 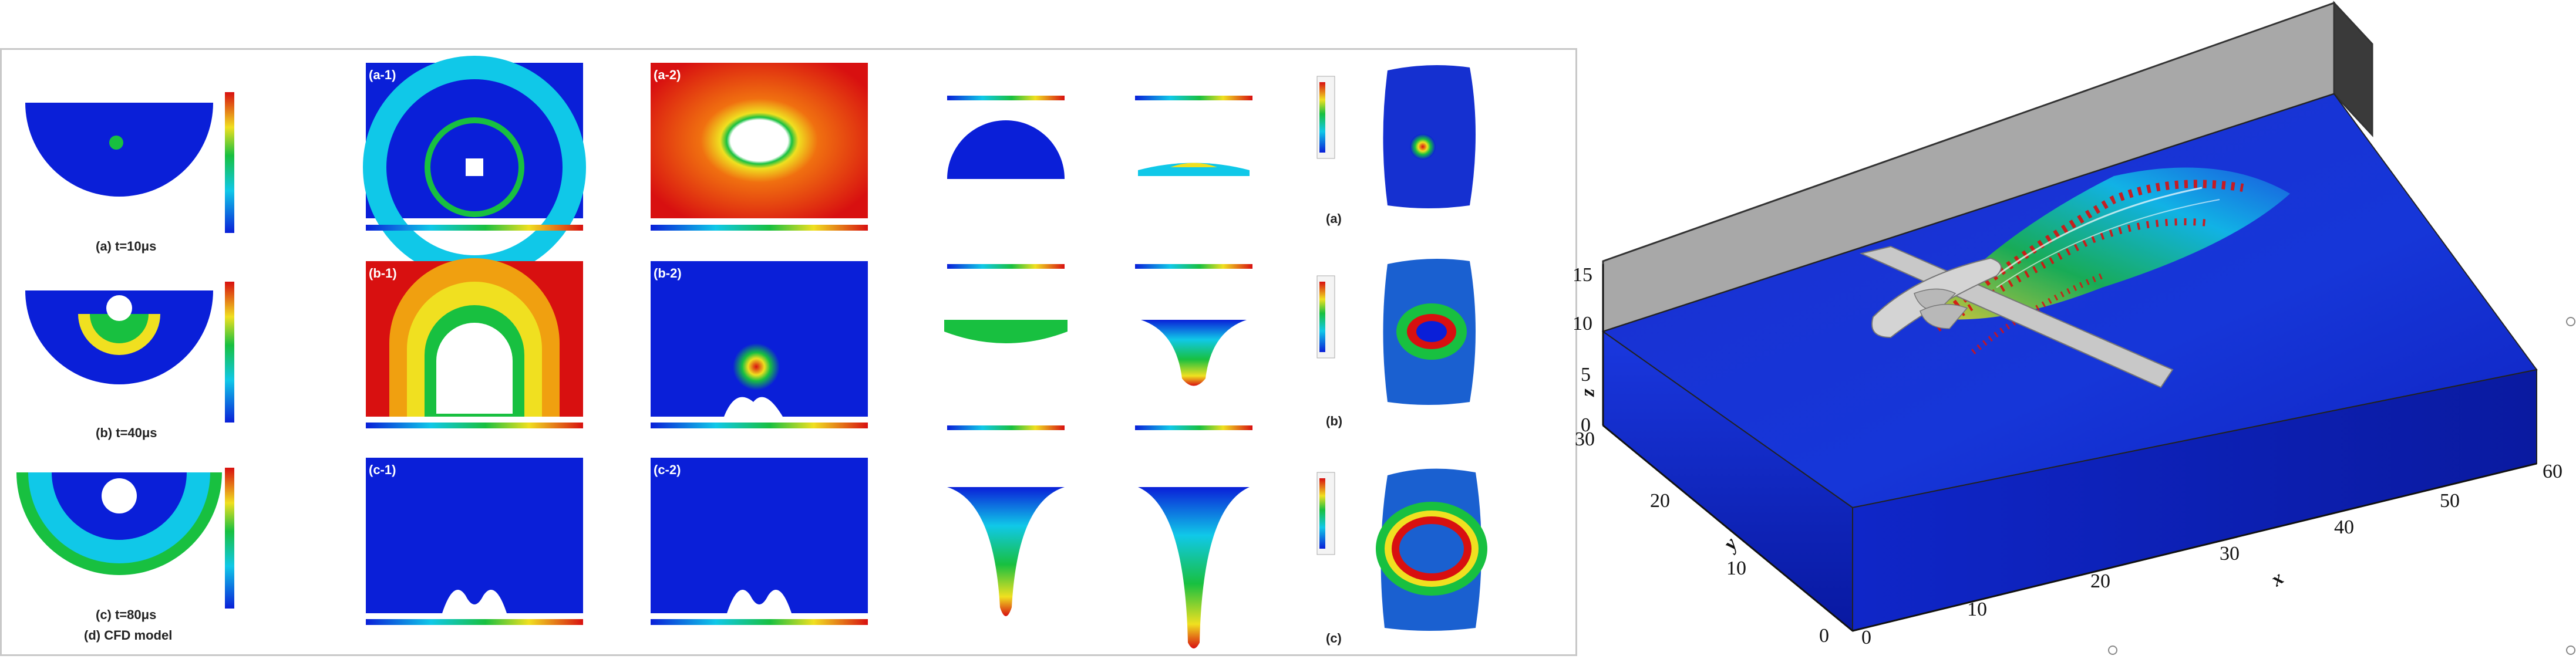 What do you see at coordinates (2100, 581) in the screenshot?
I see `x-tick-20: 20` at bounding box center [2100, 581].